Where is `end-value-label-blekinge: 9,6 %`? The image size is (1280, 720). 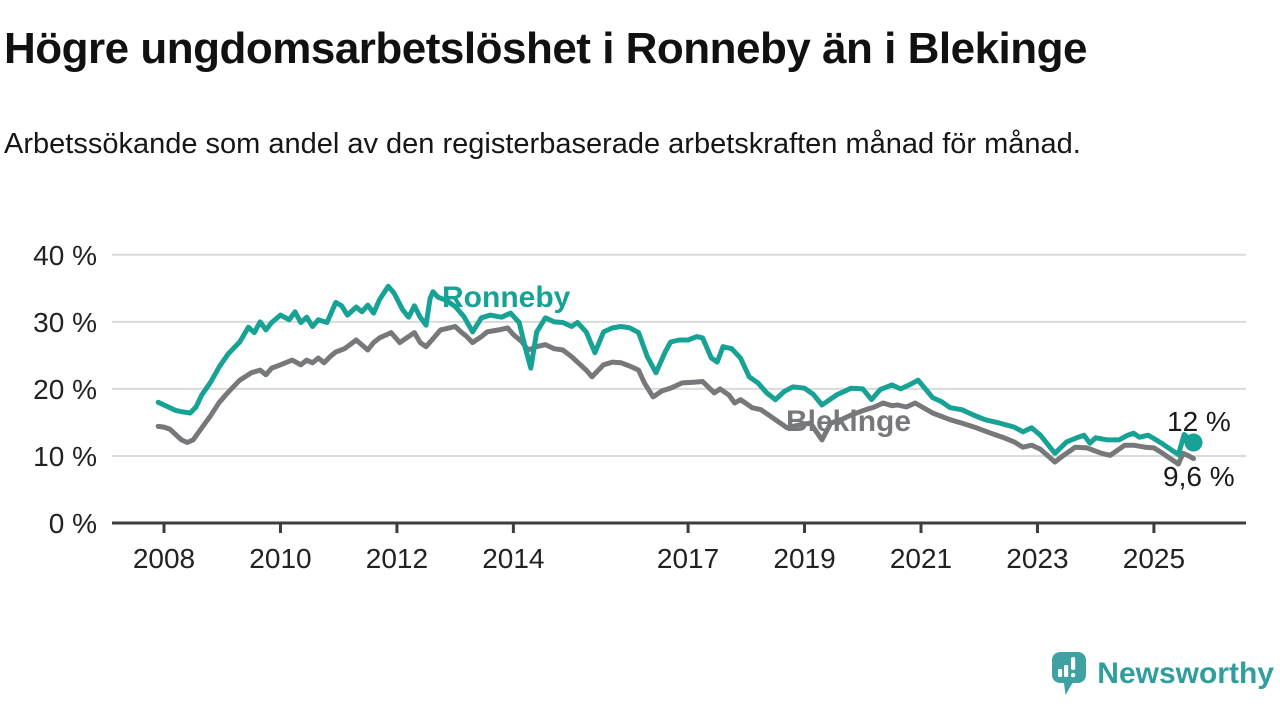 end-value-label-blekinge: 9,6 % is located at coordinates (1199, 476).